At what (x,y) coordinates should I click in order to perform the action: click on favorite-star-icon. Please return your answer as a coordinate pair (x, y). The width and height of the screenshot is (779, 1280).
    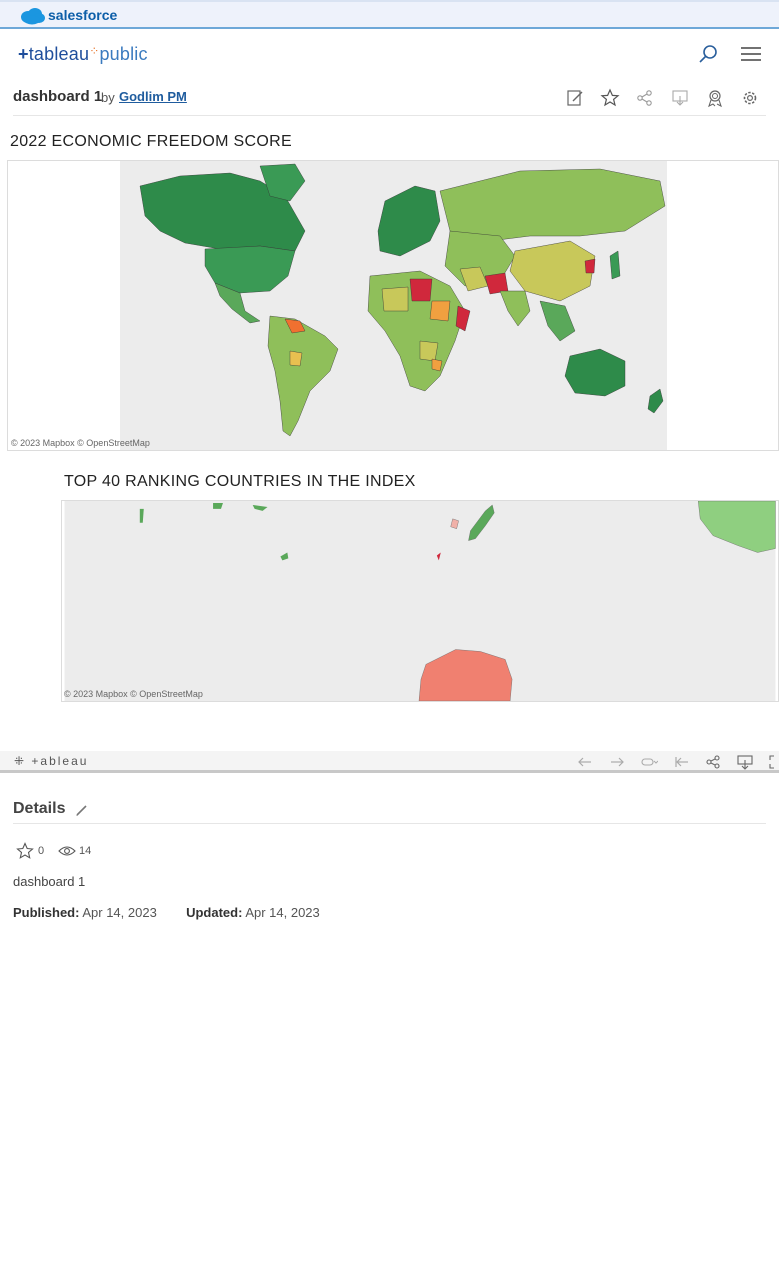
    Looking at the image, I should click on (25, 851).